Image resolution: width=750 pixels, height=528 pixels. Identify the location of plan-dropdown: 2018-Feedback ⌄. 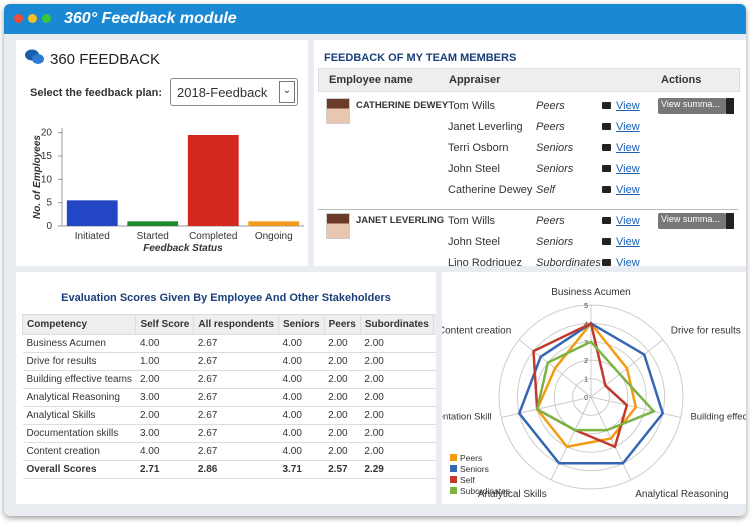
(234, 92).